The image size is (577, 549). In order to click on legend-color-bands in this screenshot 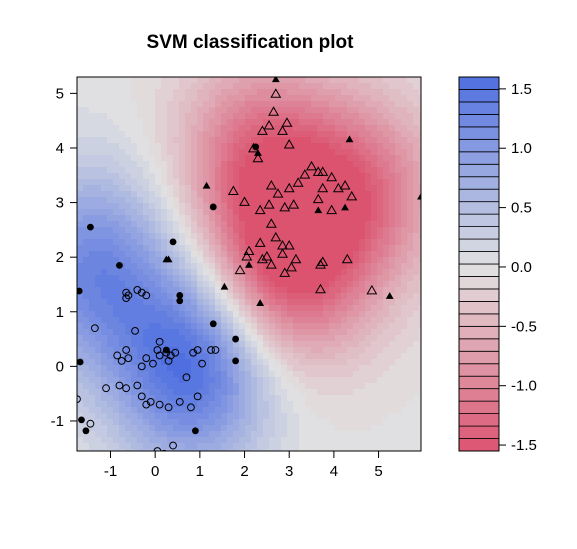, I will do `click(479, 264)`.